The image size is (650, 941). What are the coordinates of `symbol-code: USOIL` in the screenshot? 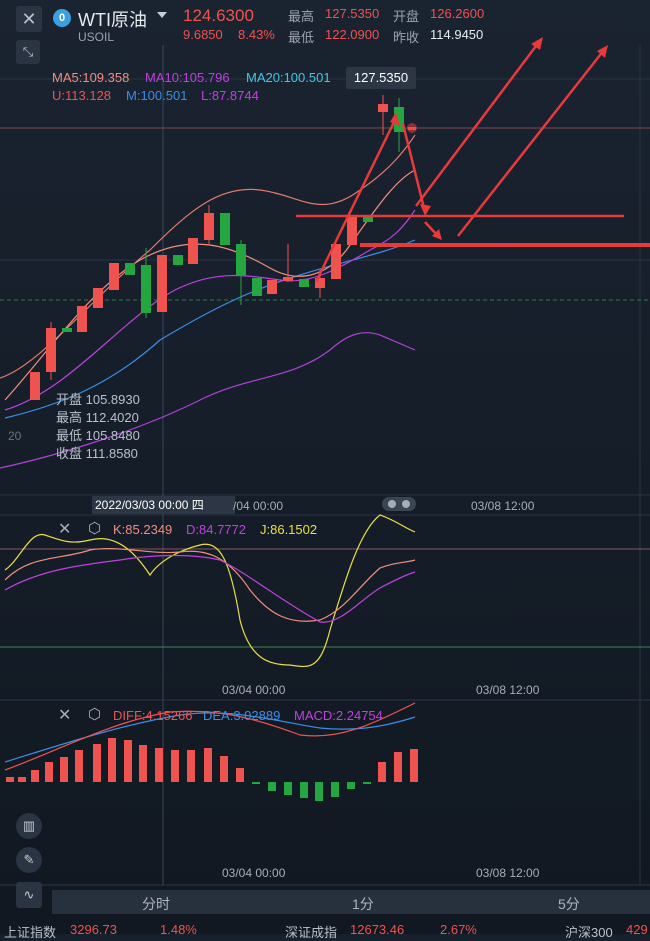 It's located at (96, 37).